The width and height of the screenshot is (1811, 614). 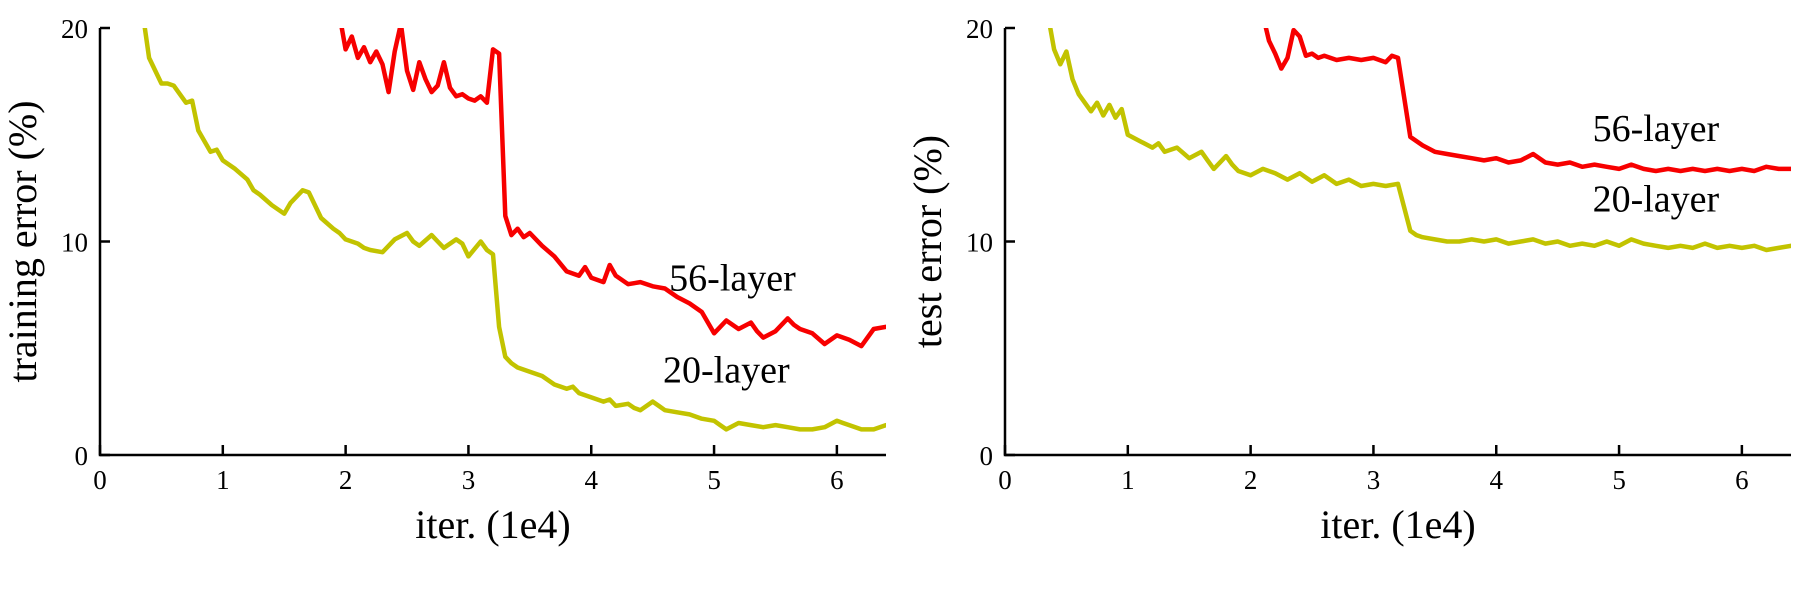 What do you see at coordinates (22, 241) in the screenshot?
I see `y-axis-label: training error (%)` at bounding box center [22, 241].